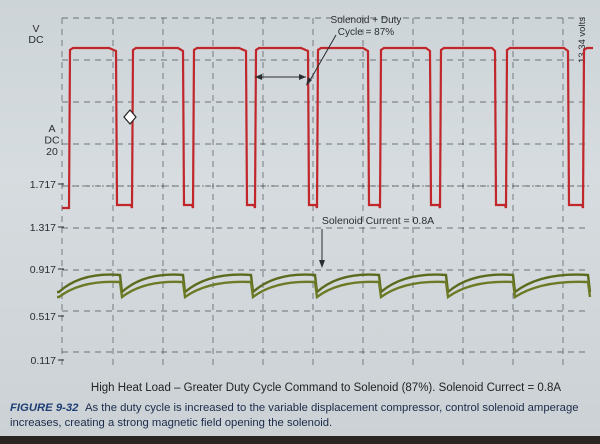 The height and width of the screenshot is (444, 600). Describe the element at coordinates (44, 408) in the screenshot. I see `figure-label: FIGURE 9-32` at that location.